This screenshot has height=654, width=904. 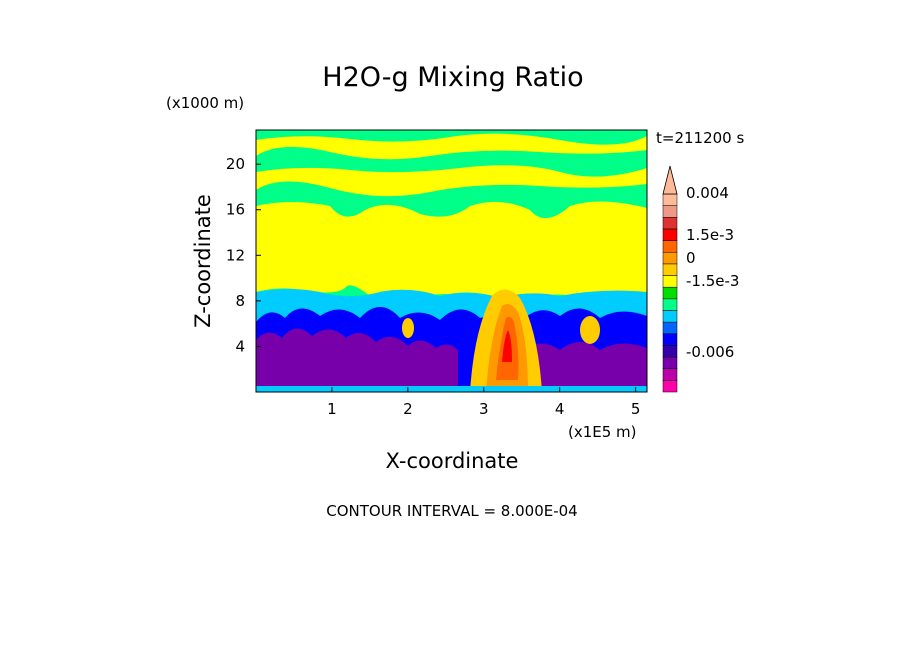 What do you see at coordinates (560, 409) in the screenshot?
I see `x-tick-label: 4` at bounding box center [560, 409].